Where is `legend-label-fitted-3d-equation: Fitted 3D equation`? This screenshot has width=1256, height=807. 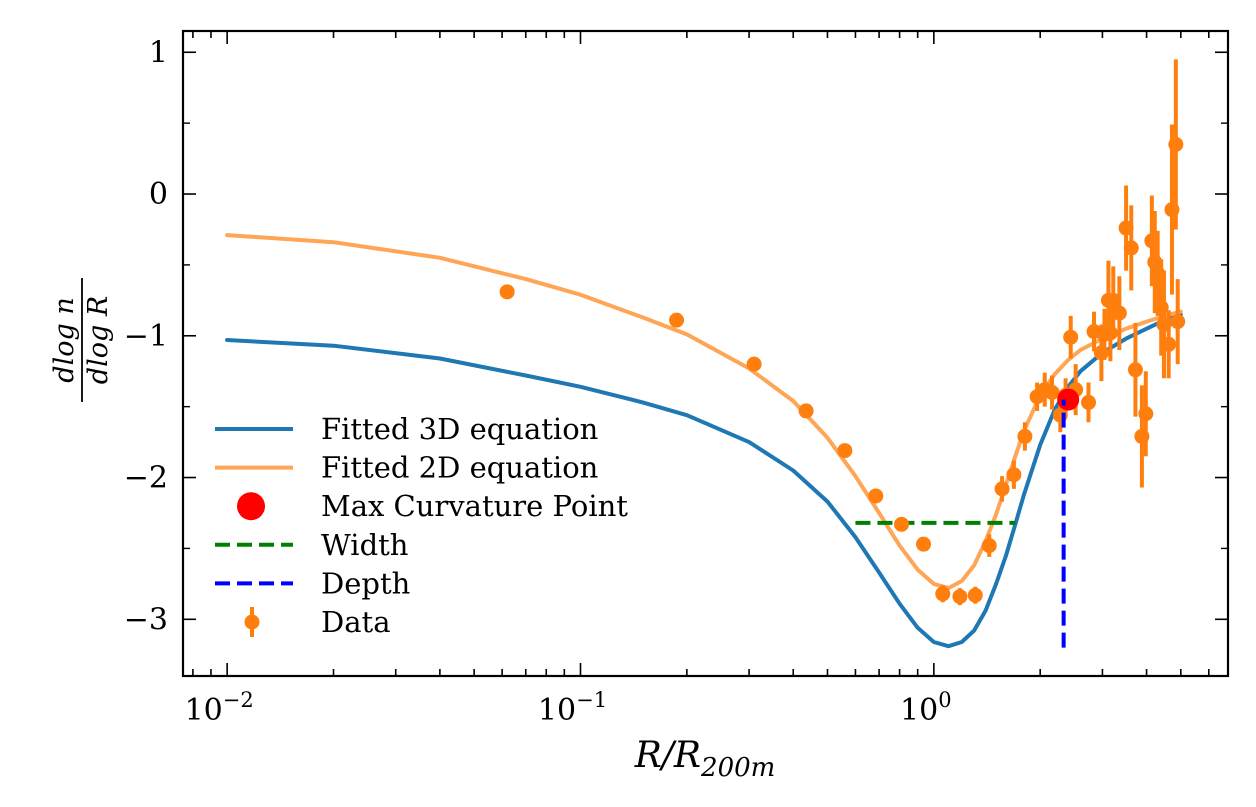 legend-label-fitted-3d-equation: Fitted 3D equation is located at coordinates (459, 429).